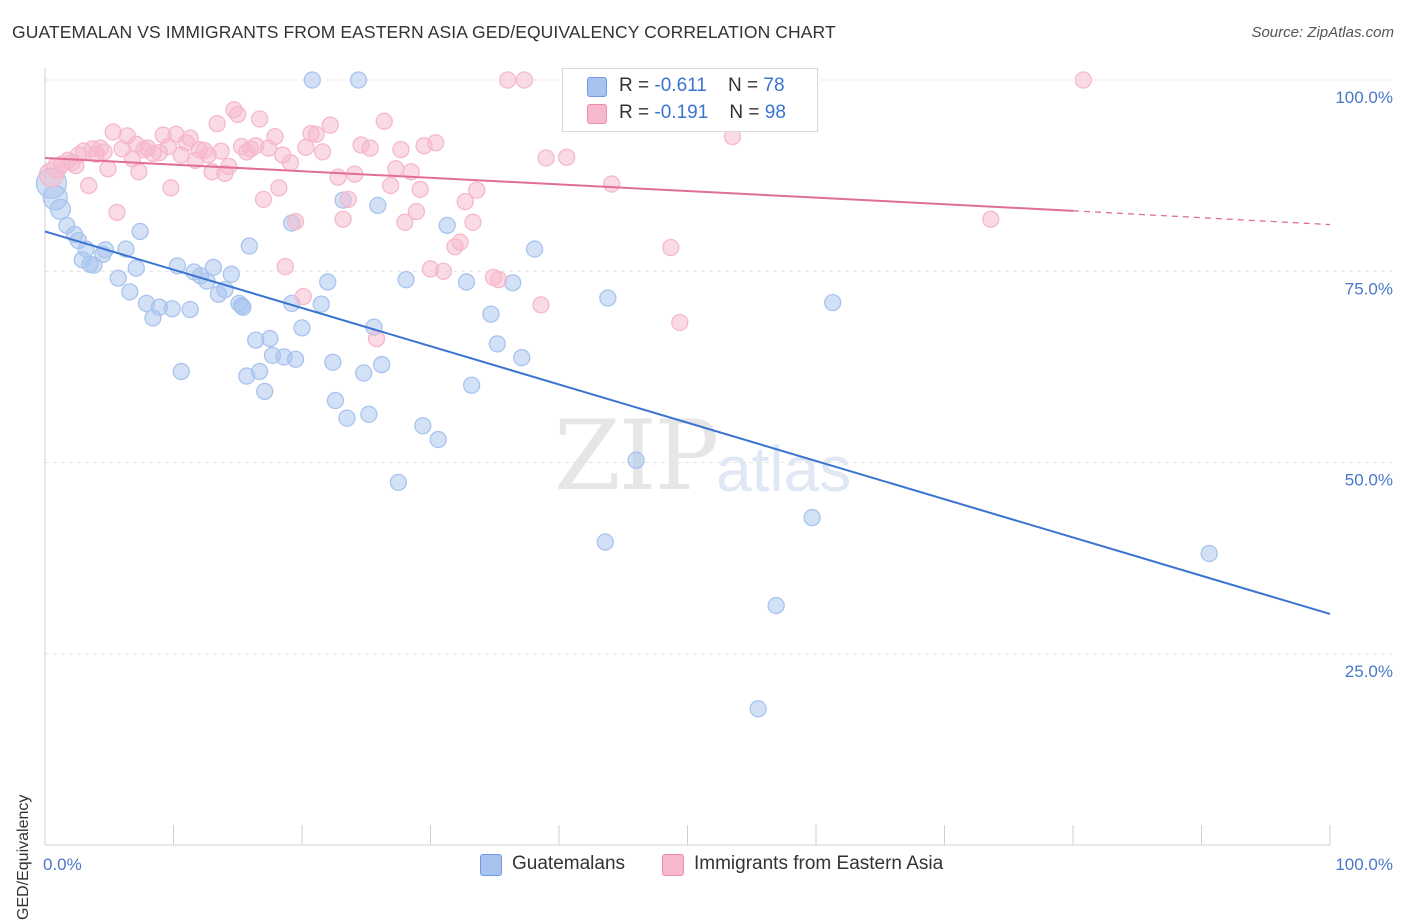 The width and height of the screenshot is (1406, 920). What do you see at coordinates (1369, 671) in the screenshot?
I see `y-tick-label: 25.0%` at bounding box center [1369, 671].